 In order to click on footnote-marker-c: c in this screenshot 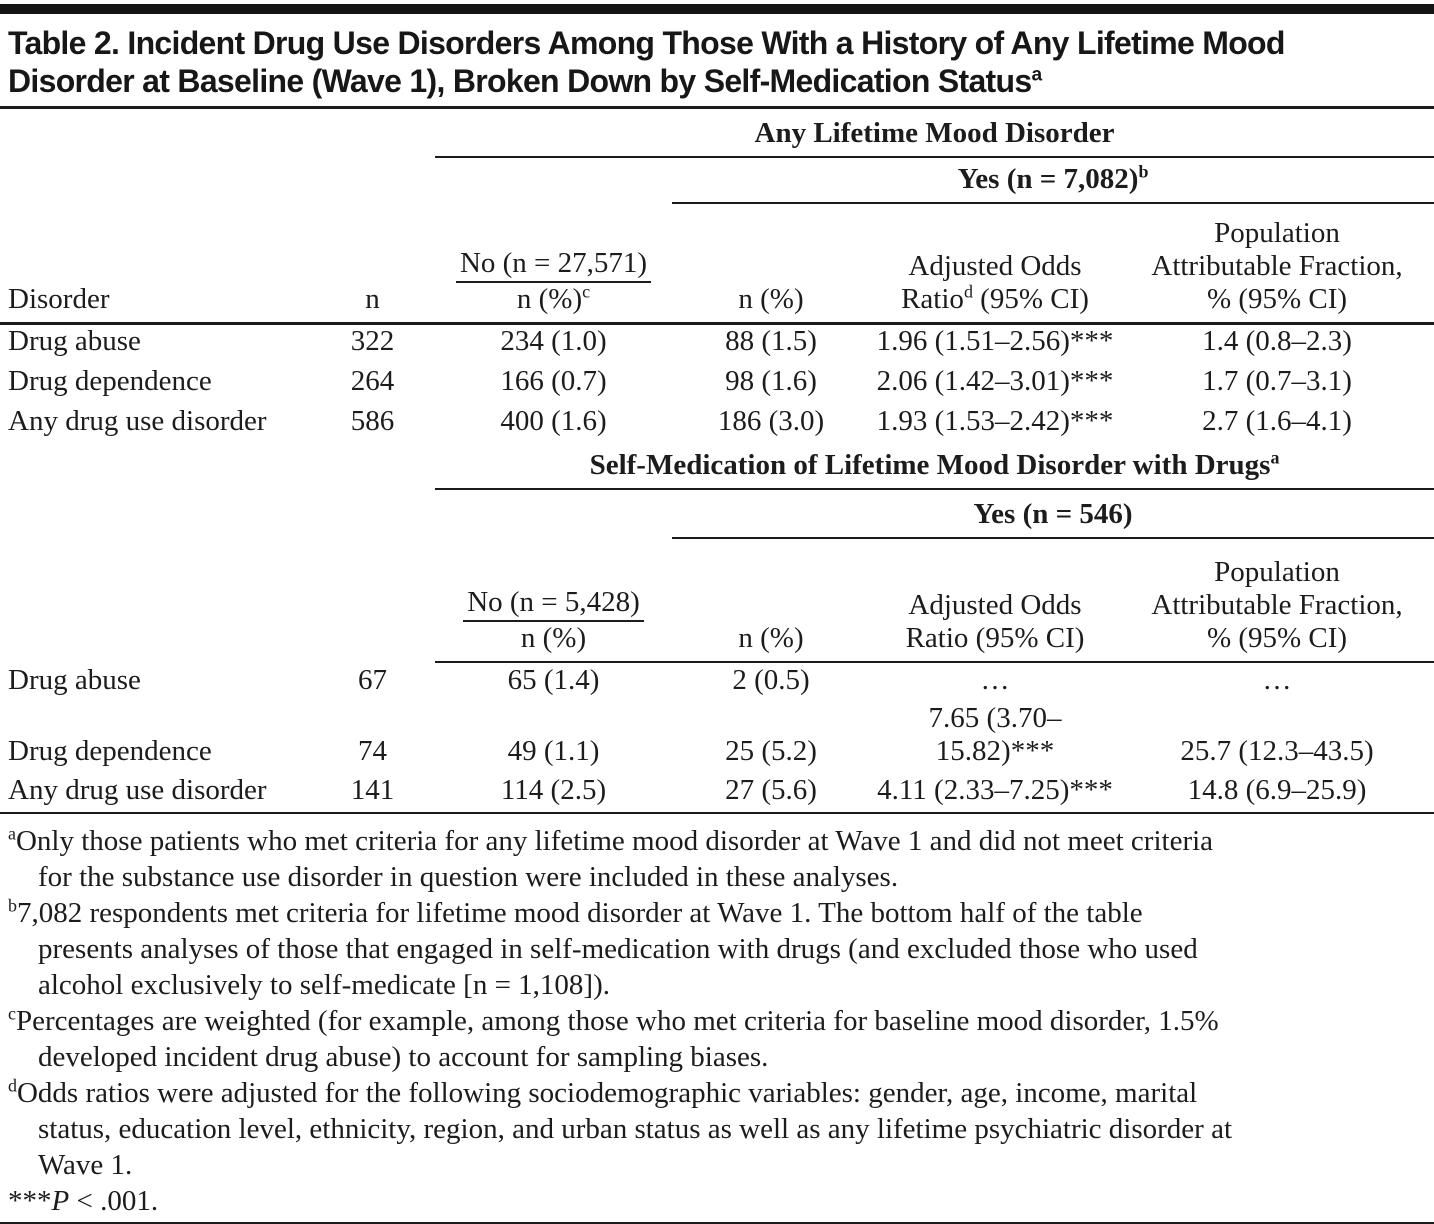, I will do `click(586, 290)`.